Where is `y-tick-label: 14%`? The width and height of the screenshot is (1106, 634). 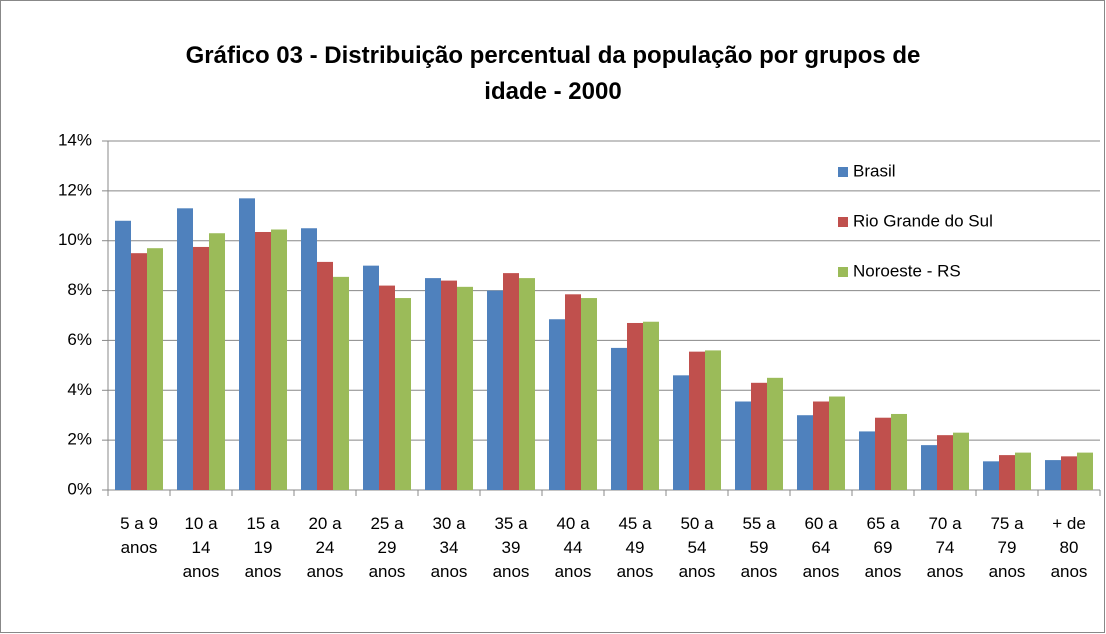
y-tick-label: 14% is located at coordinates (75, 139).